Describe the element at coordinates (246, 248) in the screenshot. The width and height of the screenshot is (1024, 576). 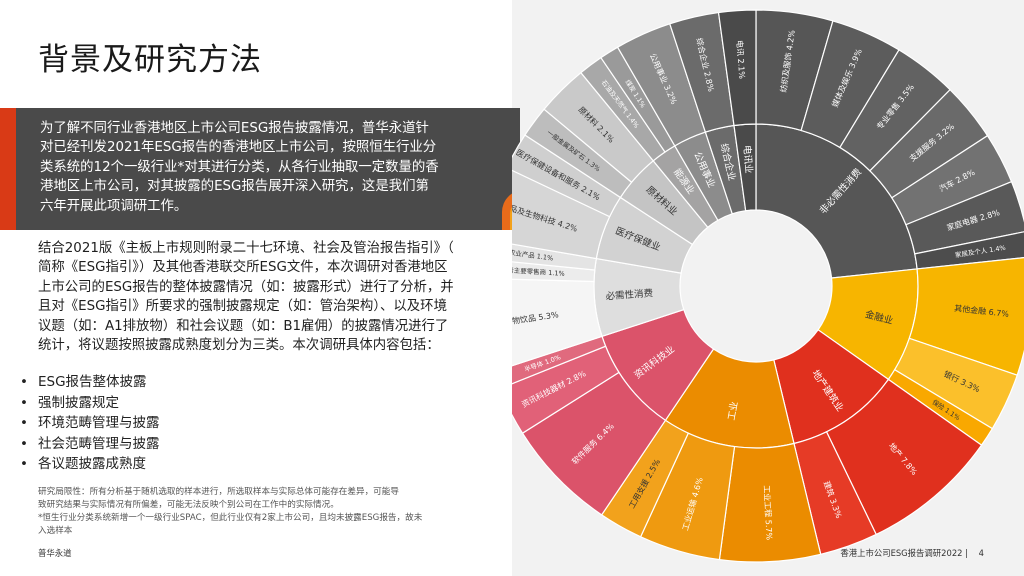
I see `body-line: 结合2021版《主板上市规则附录二十七环境、社会及管治报告指引》（` at that location.